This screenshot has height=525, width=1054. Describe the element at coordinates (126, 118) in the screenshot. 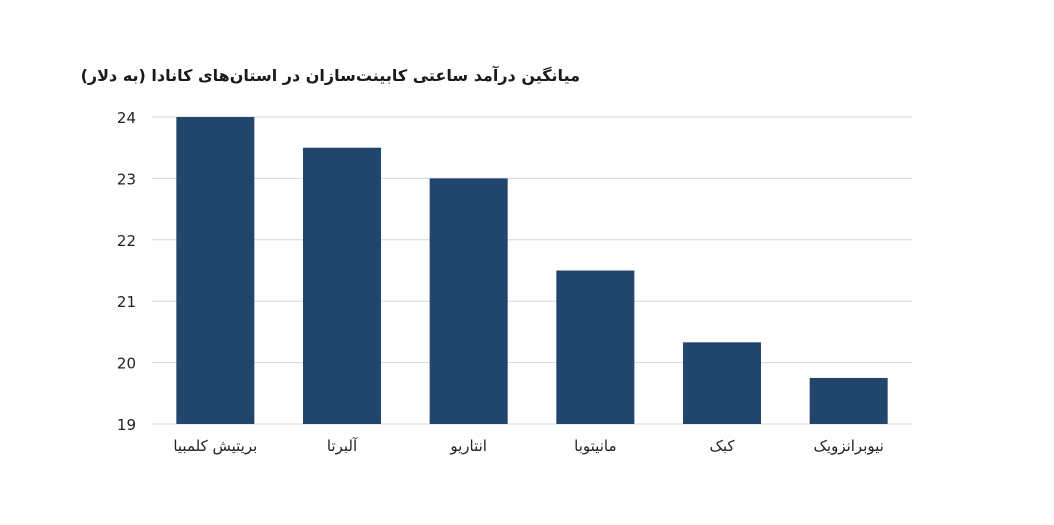

I see `y-tick-label: 24` at that location.